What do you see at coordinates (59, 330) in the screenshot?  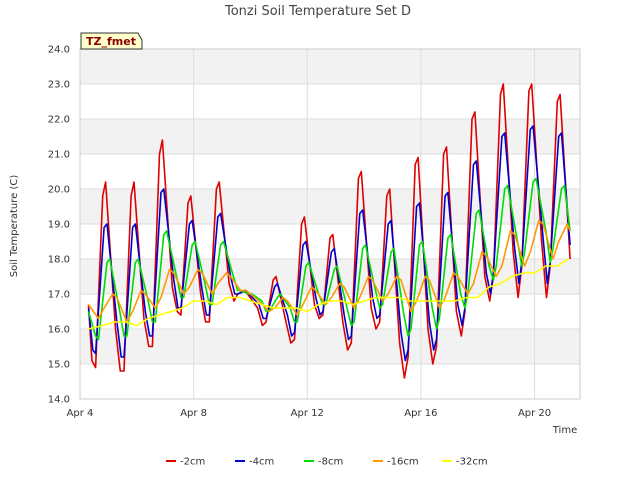 I see `y-tick-label: 16.0` at bounding box center [59, 330].